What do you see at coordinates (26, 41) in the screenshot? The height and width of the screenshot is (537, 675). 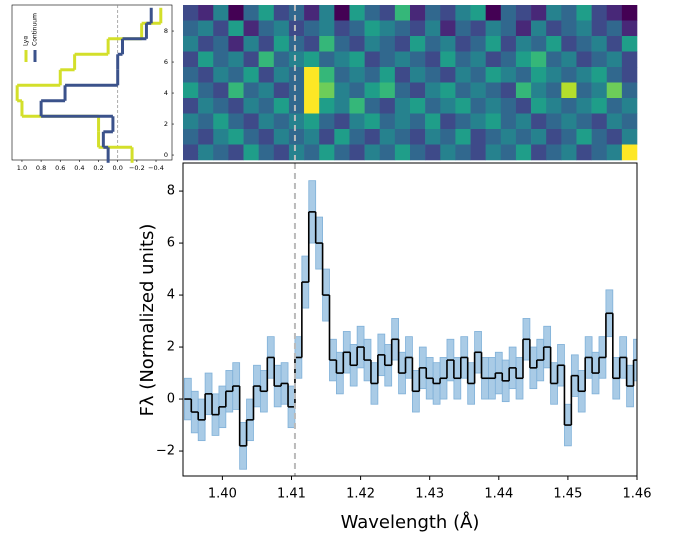 I see `legend-label: Lyα` at bounding box center [26, 41].